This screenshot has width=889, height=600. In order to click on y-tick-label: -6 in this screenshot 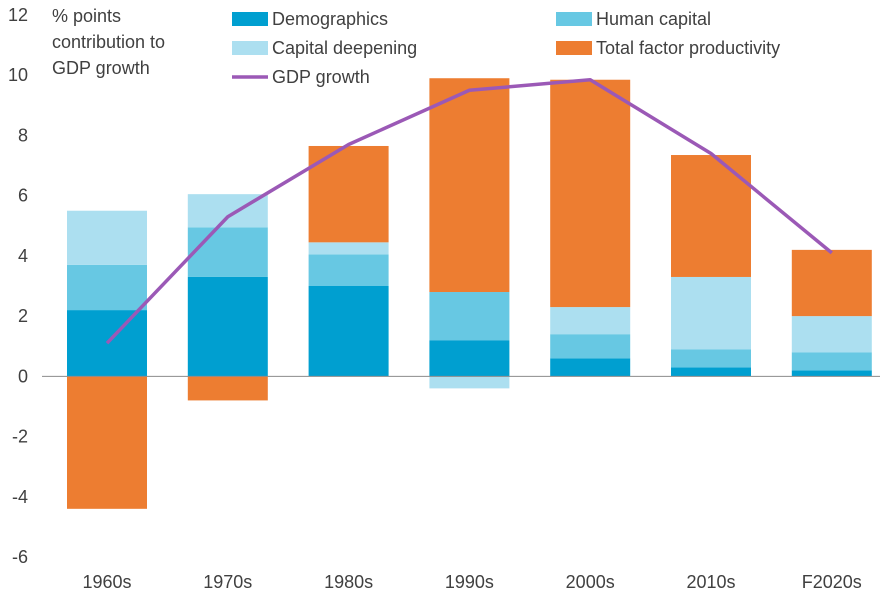, I will do `click(20, 557)`.